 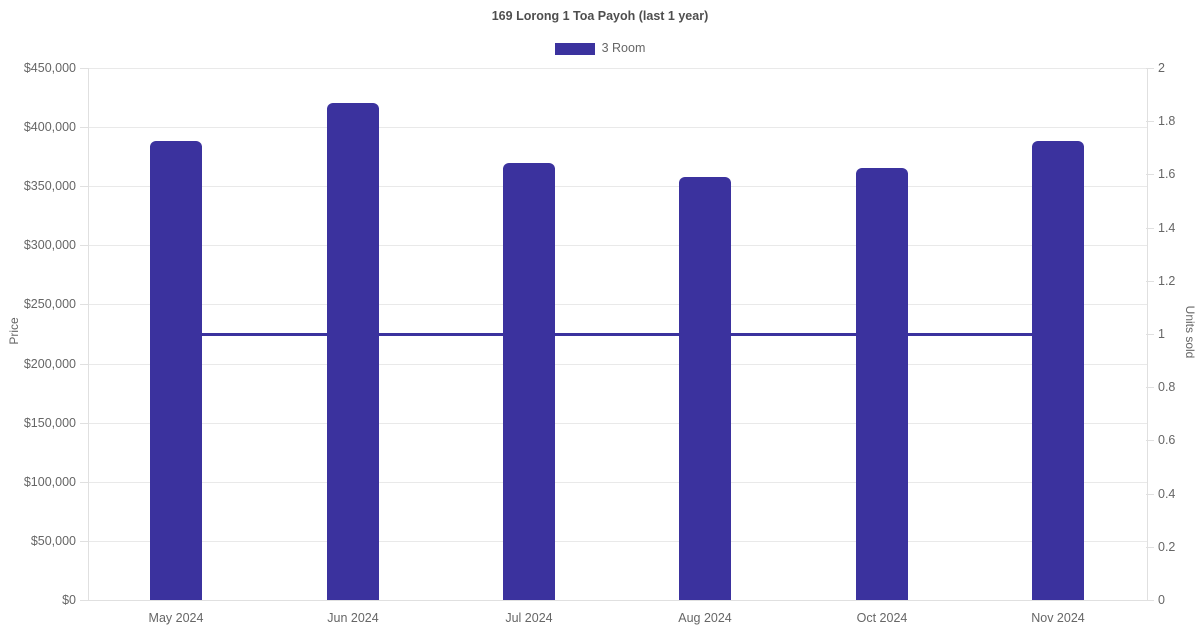 I want to click on bar-jul-2024, so click(x=529, y=381).